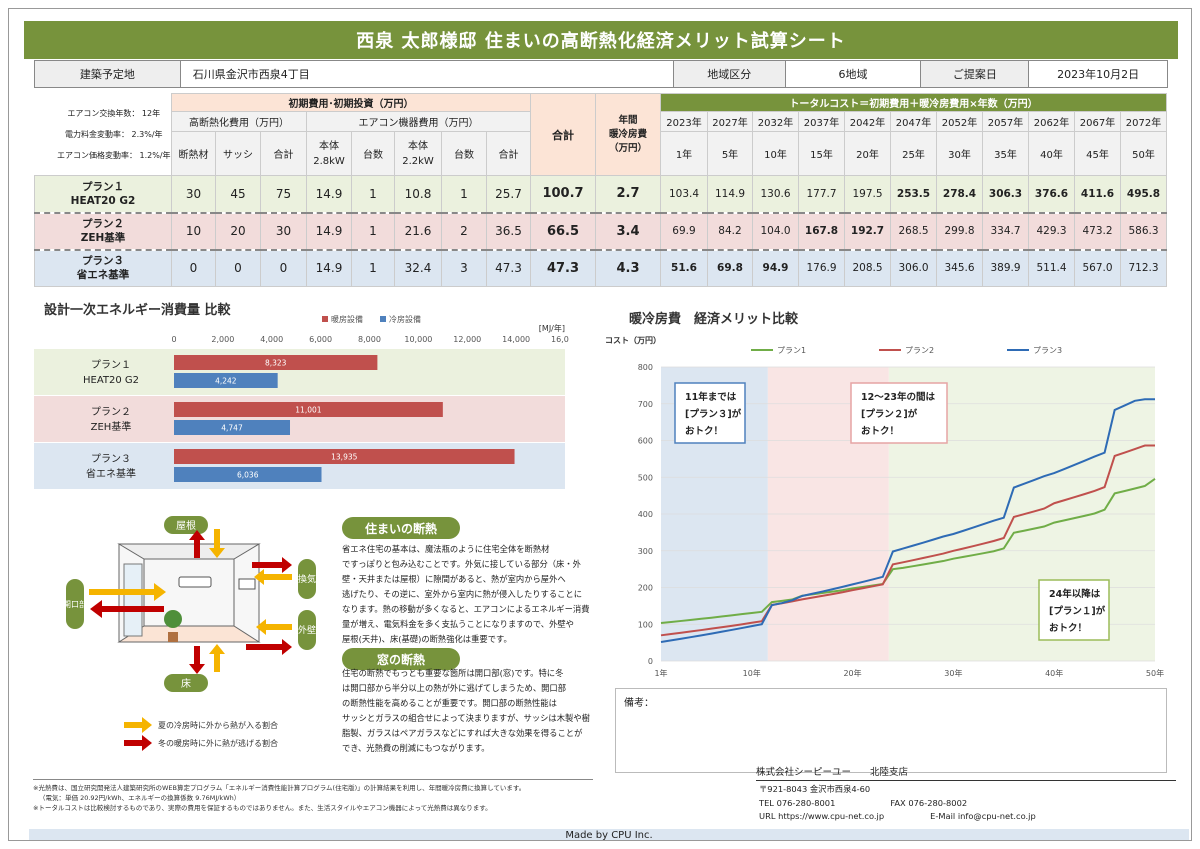 The height and width of the screenshot is (849, 1200). Describe the element at coordinates (238, 230) in the screenshot. I see `plan-value: 20` at that location.